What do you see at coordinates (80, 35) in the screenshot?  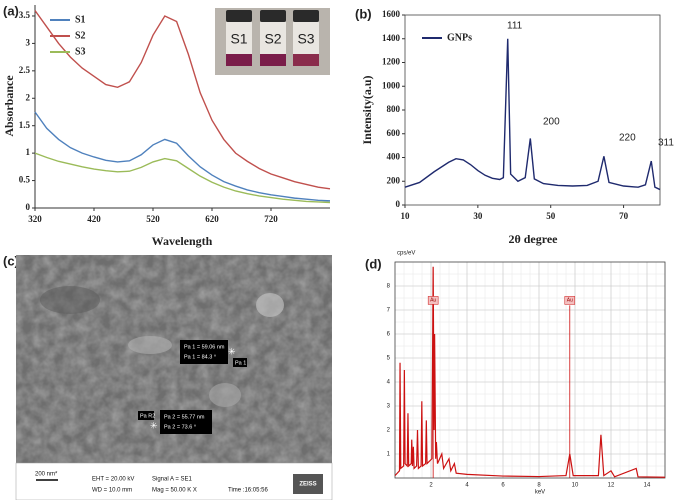 I see `legend-label: S2` at bounding box center [80, 35].